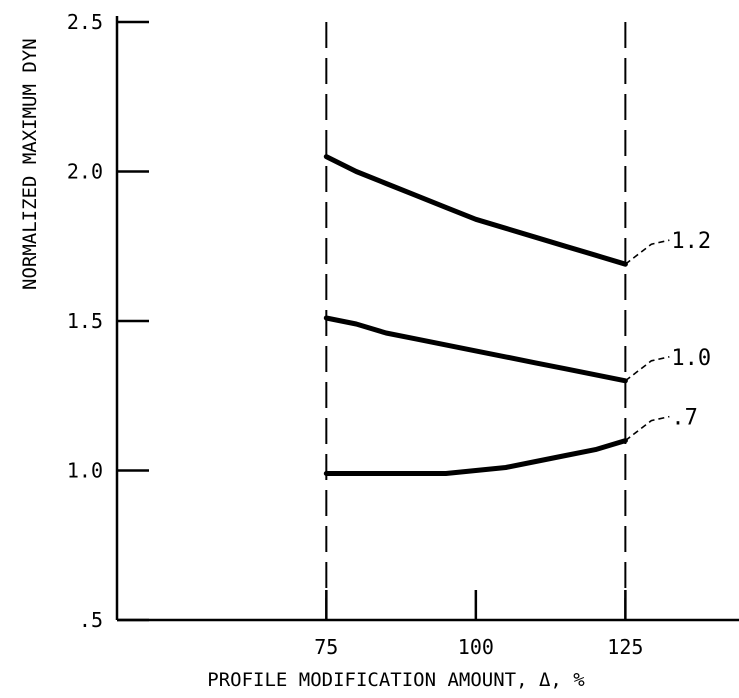 Image resolution: width=739 pixels, height=698 pixels. What do you see at coordinates (691, 241) in the screenshot?
I see `curve-label: 1.2` at bounding box center [691, 241].